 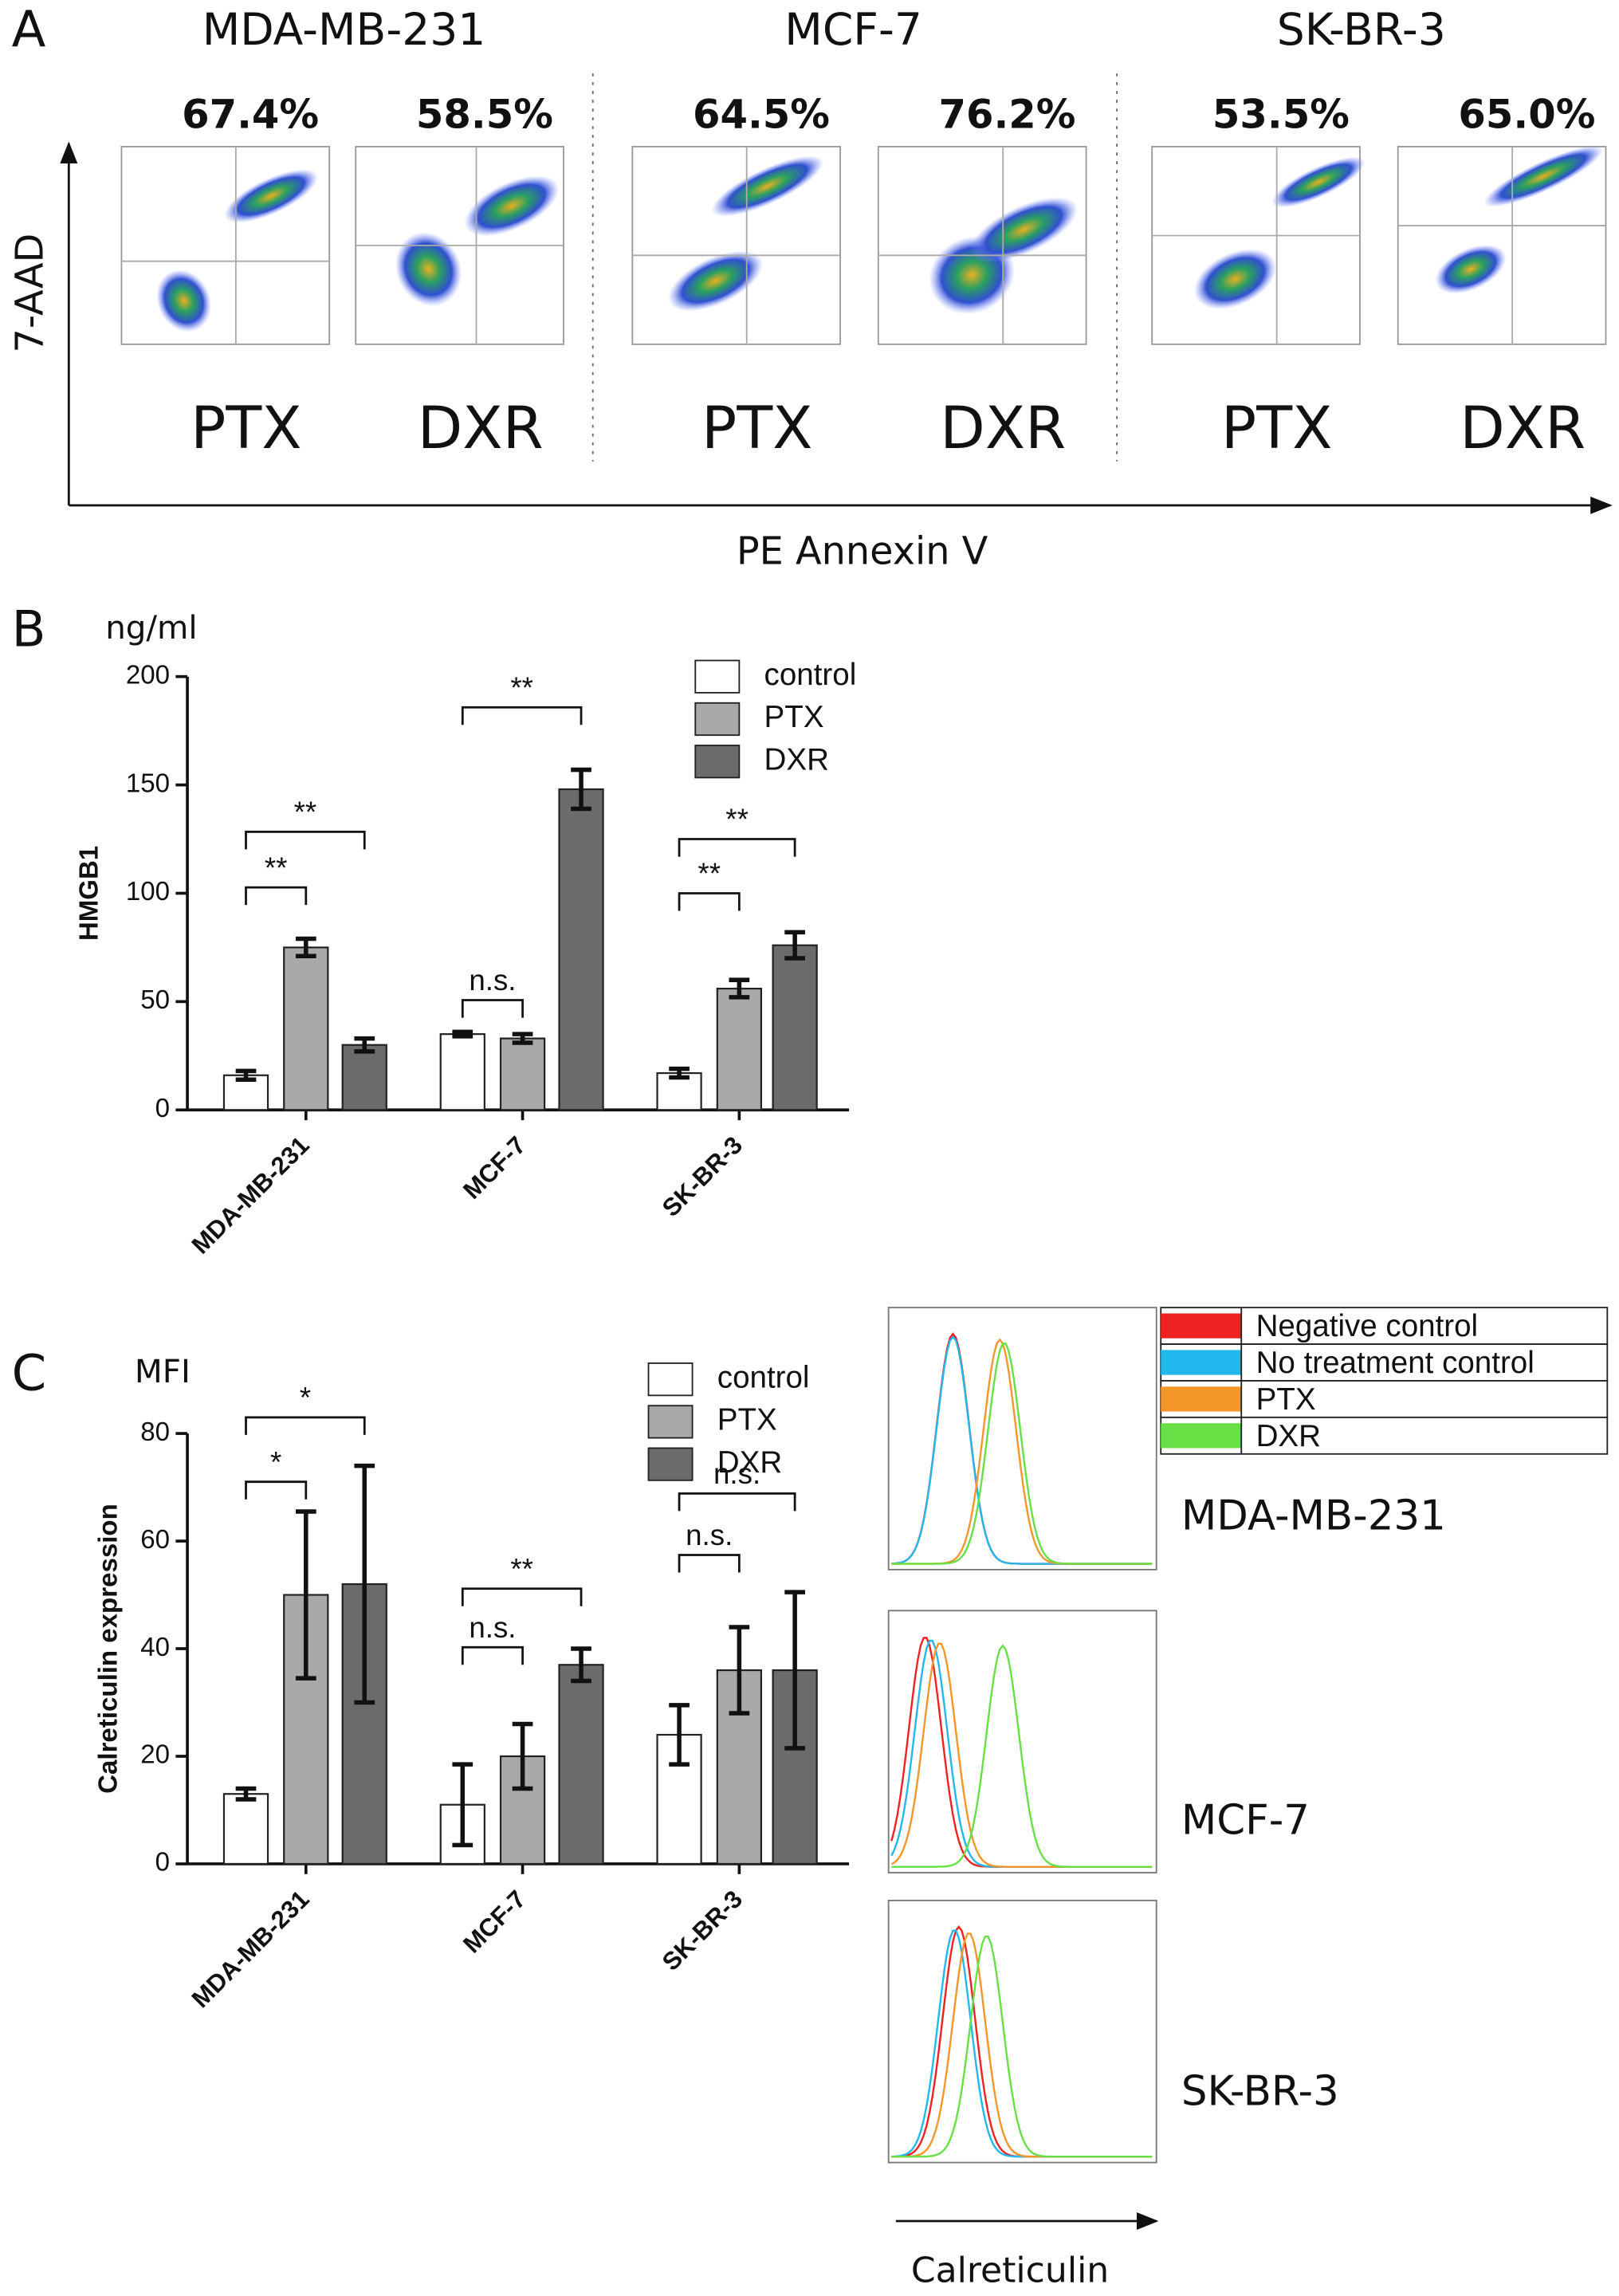 I want to click on y-tick-label: 50, so click(x=155, y=1000).